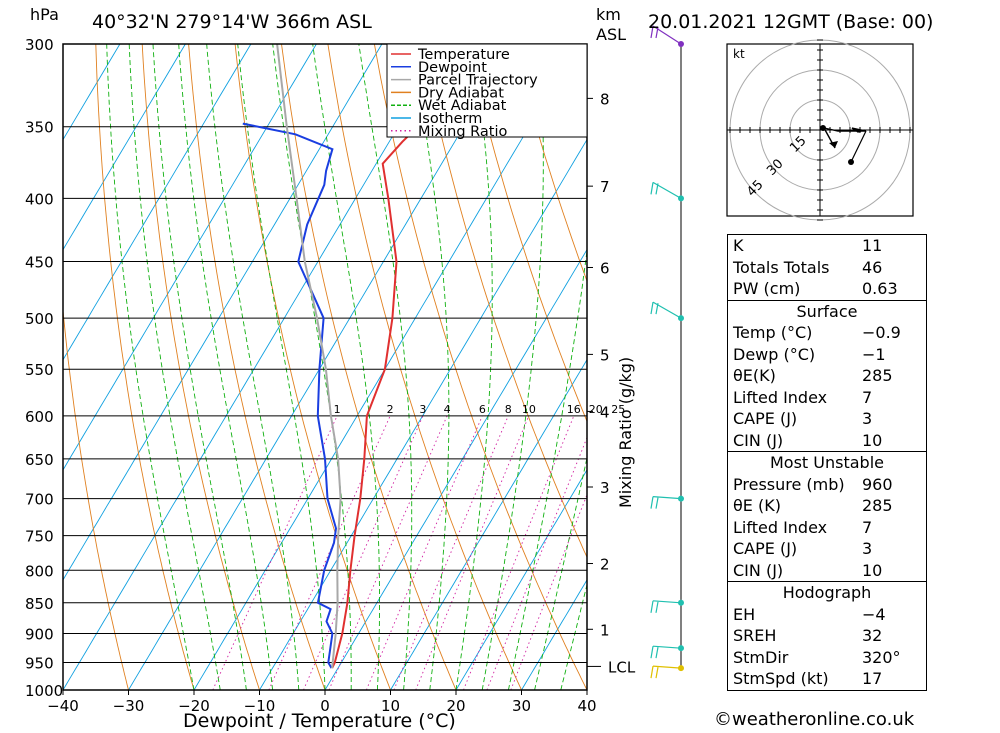  What do you see at coordinates (422, 409) in the screenshot?
I see `mixing-ratio-label: 3` at bounding box center [422, 409].